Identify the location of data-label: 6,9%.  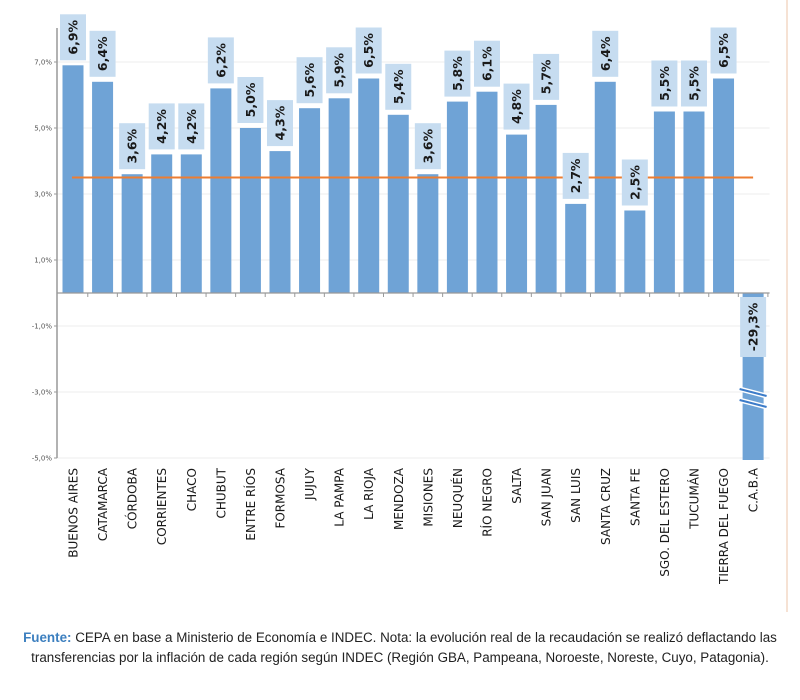
(73, 36).